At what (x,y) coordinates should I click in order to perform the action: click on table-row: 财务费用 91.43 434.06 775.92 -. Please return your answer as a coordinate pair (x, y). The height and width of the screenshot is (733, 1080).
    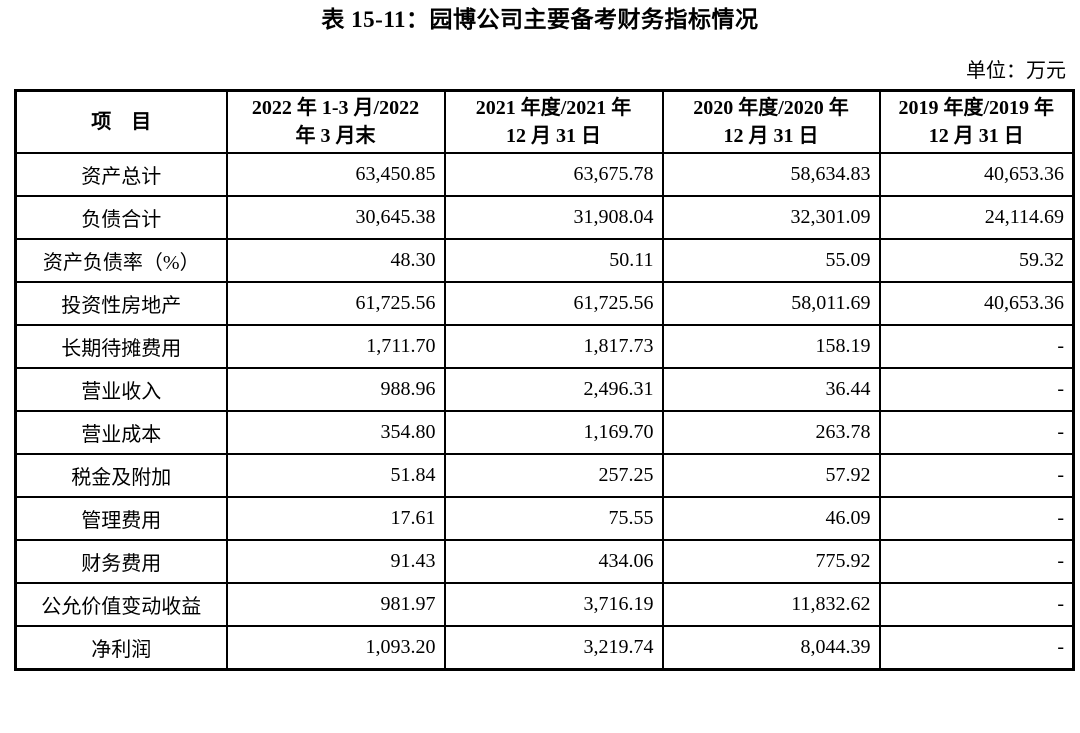
    Looking at the image, I should click on (544, 561).